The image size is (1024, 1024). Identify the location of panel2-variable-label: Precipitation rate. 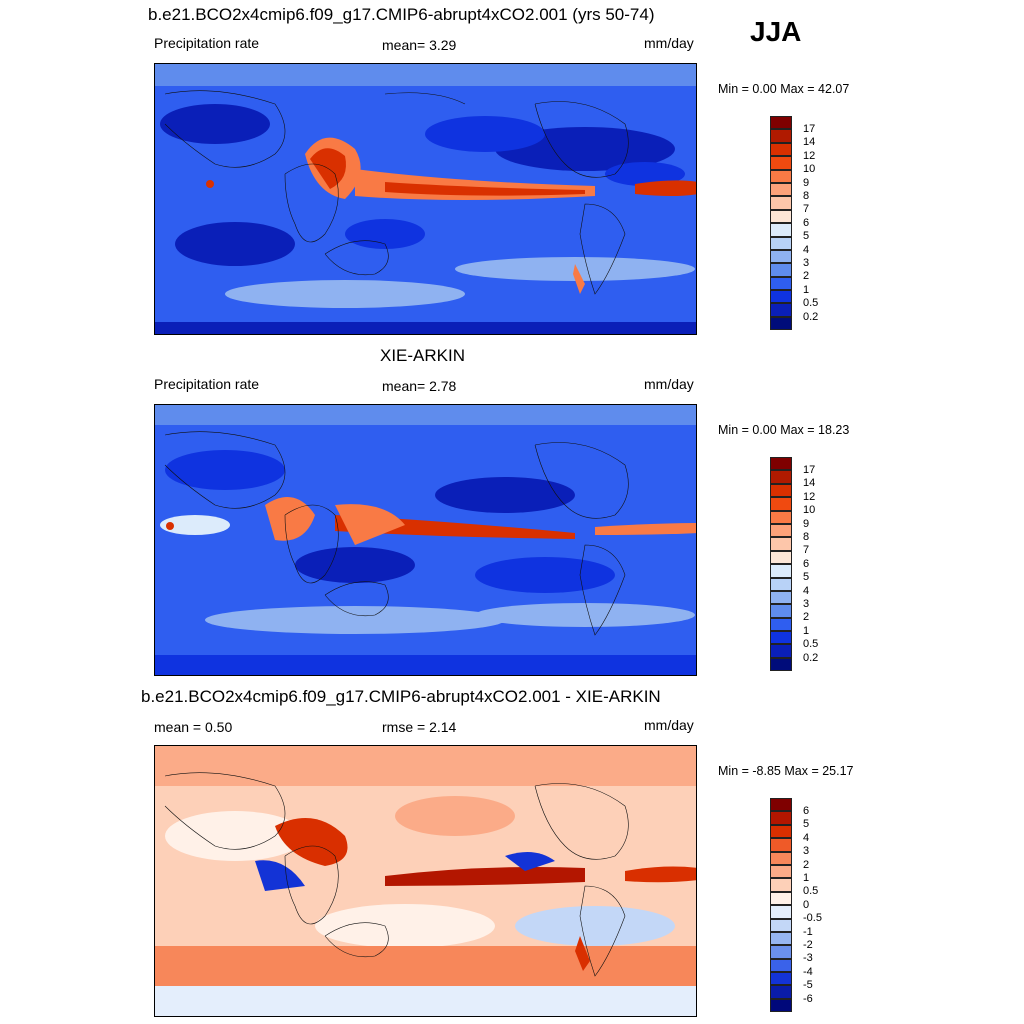
(207, 384).